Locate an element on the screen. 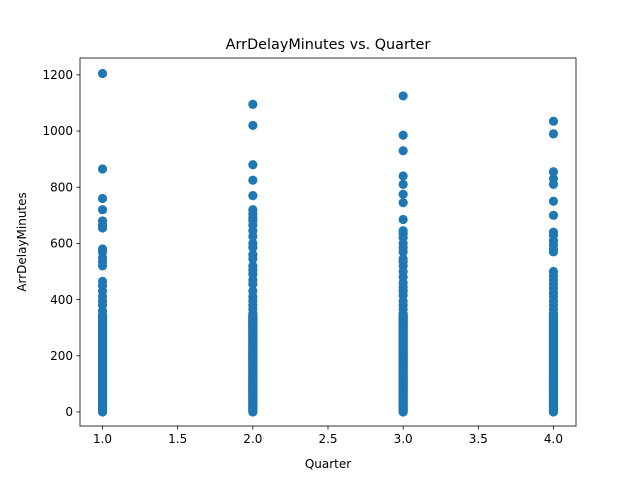 The image size is (640, 480). y-tick-label: 400 is located at coordinates (61, 300).